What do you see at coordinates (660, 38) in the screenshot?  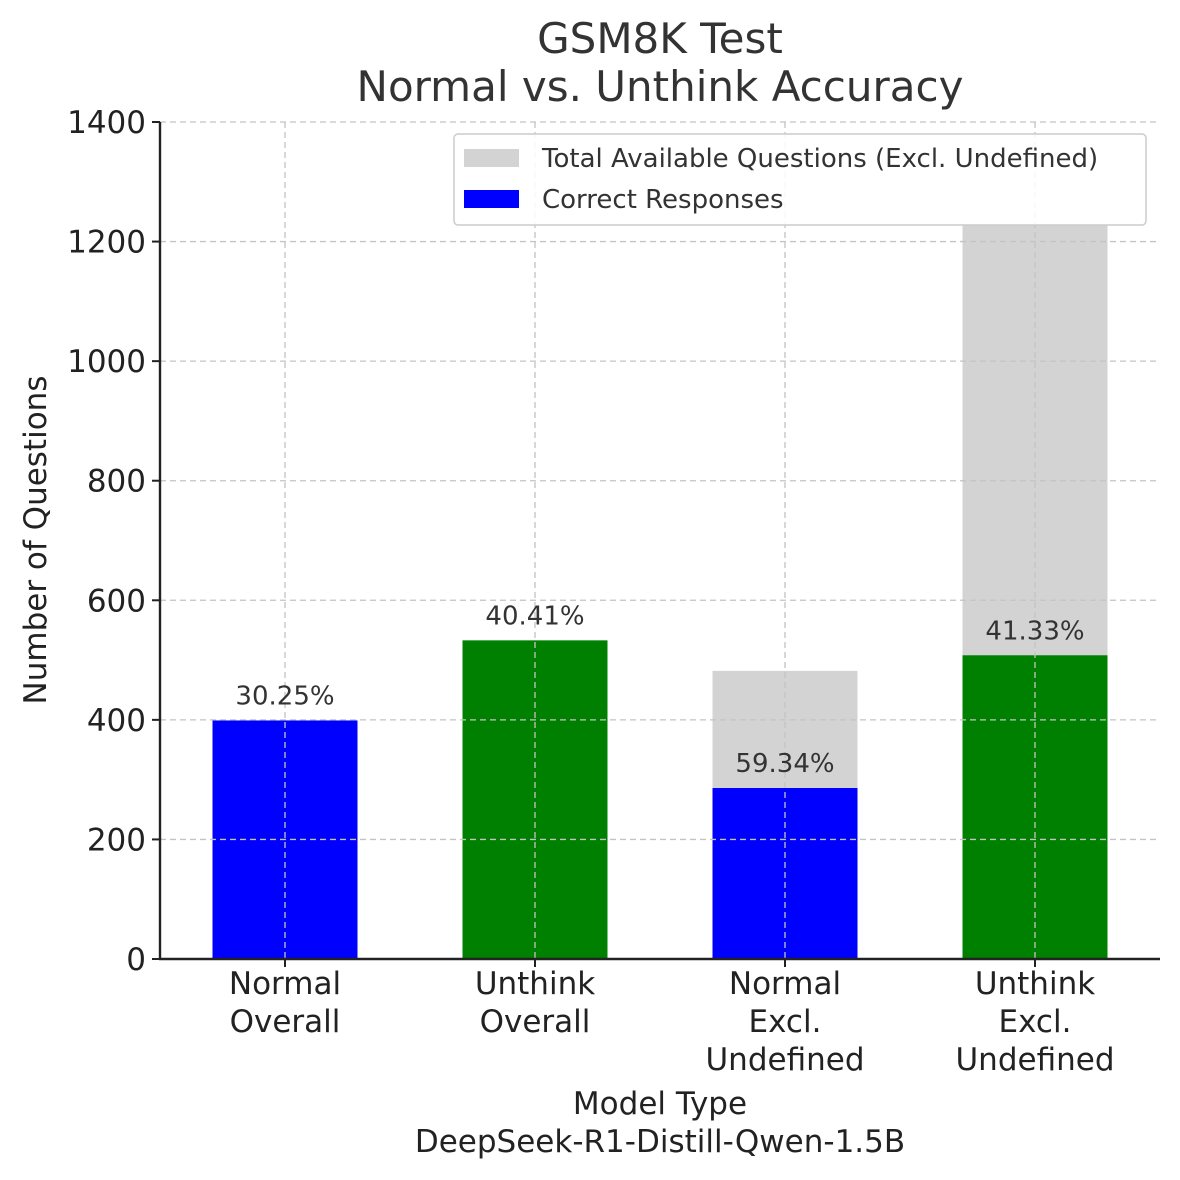 I see `chart-title-line-1: GSM8K Test` at bounding box center [660, 38].